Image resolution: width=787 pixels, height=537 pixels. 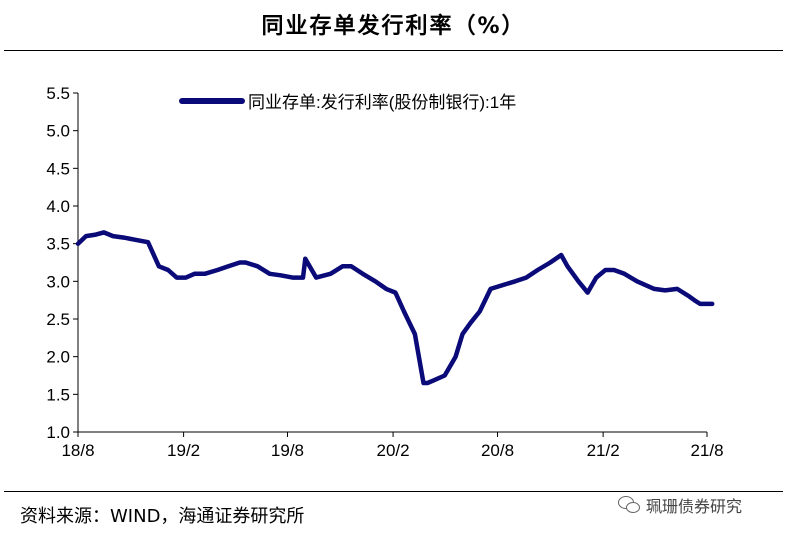 What do you see at coordinates (183, 450) in the screenshot?
I see `x-tick-label: 19/2` at bounding box center [183, 450].